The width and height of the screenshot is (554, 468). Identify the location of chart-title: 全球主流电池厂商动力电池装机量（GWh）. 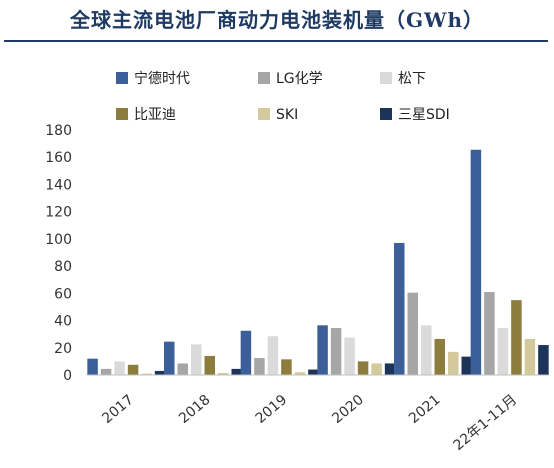
(277, 20).